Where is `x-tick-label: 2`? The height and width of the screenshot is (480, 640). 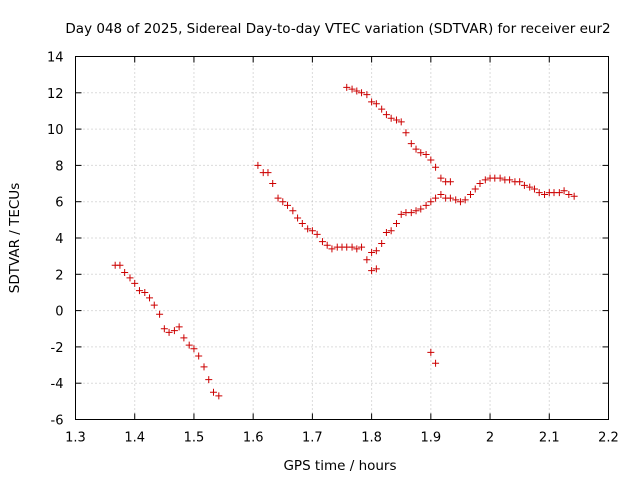
x-tick-label: 2 is located at coordinates (490, 438).